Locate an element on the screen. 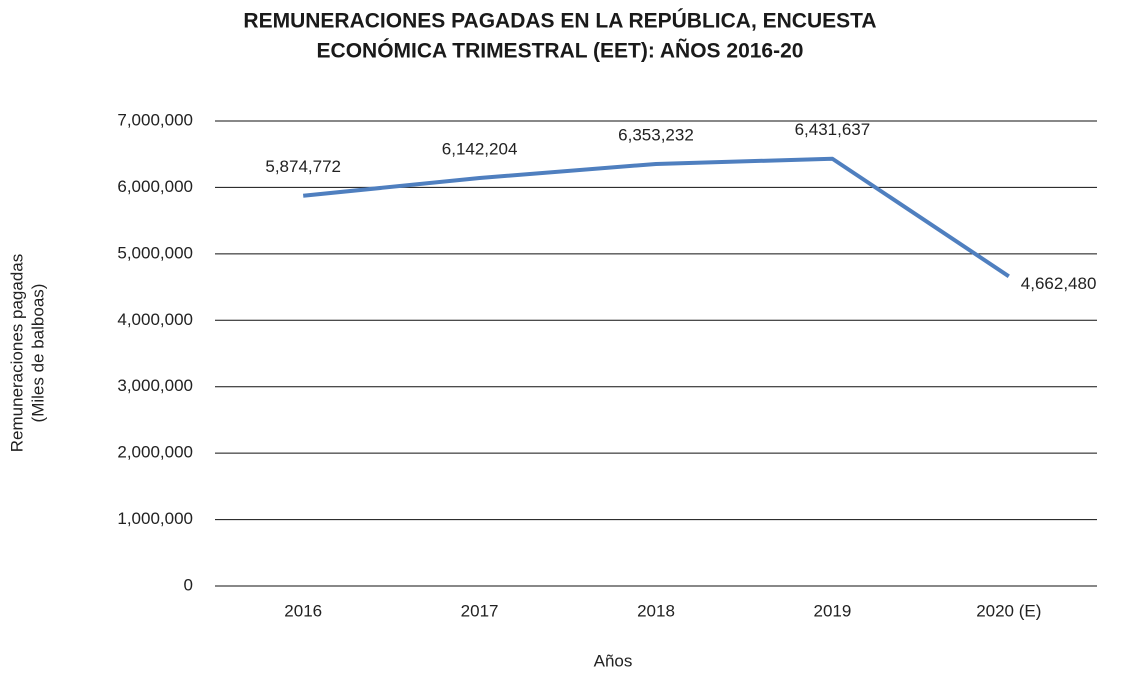 Image resolution: width=1126 pixels, height=673 pixels. data-label: 6,431,637 is located at coordinates (833, 129).